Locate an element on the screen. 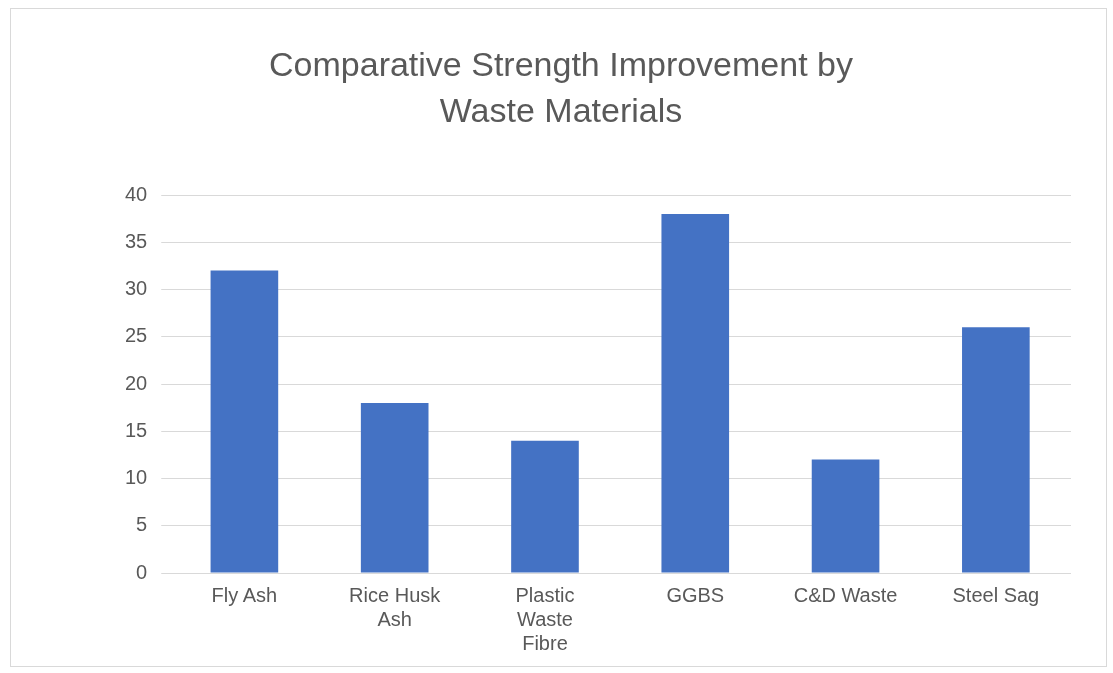 This screenshot has height=673, width=1113. x-tick-label: Fly Ash is located at coordinates (244, 594).